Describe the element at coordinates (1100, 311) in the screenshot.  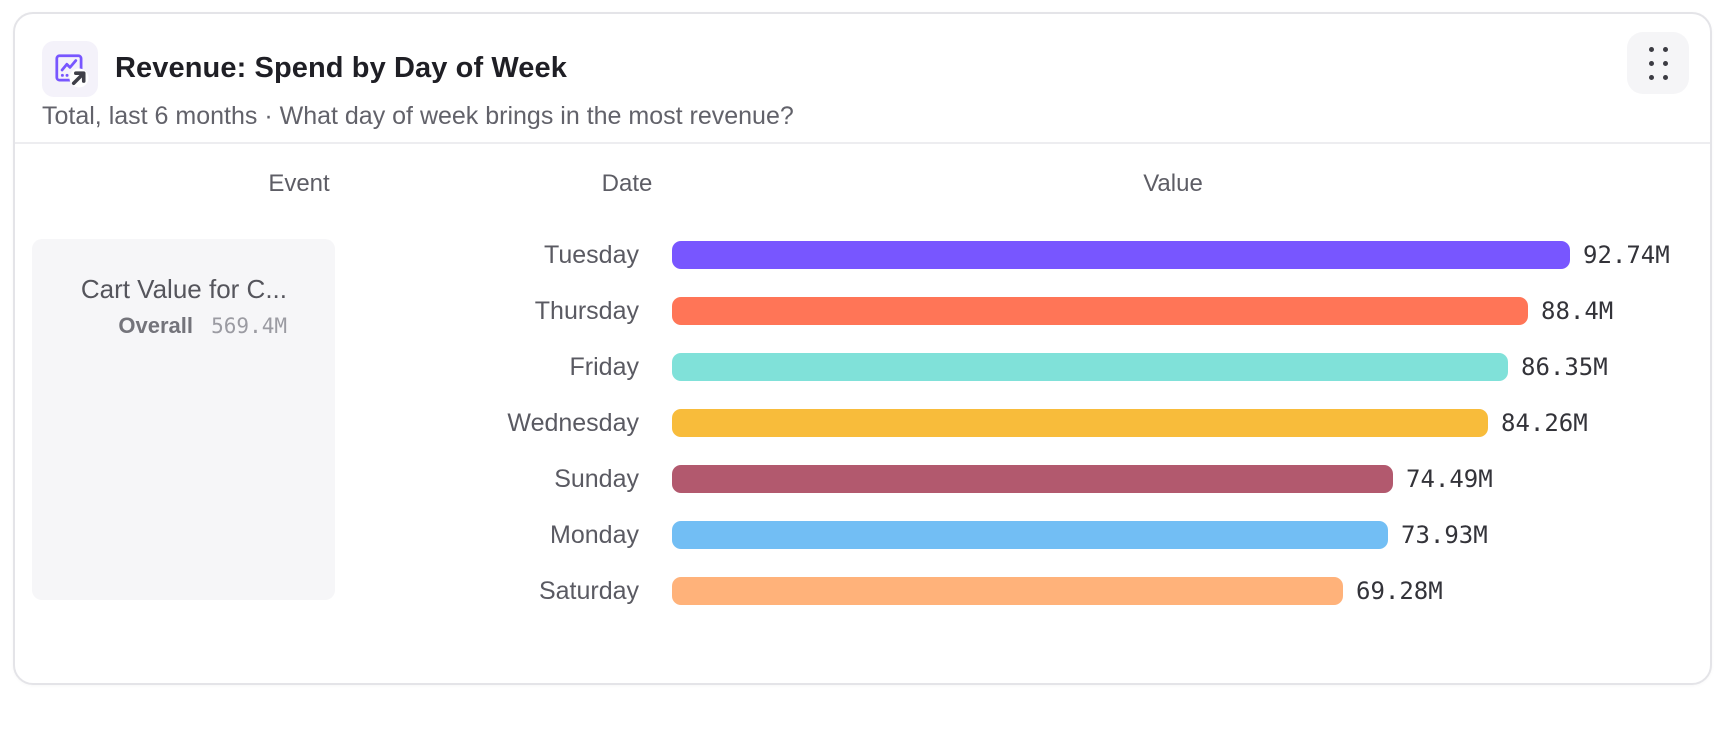
I see `bar-thursday` at that location.